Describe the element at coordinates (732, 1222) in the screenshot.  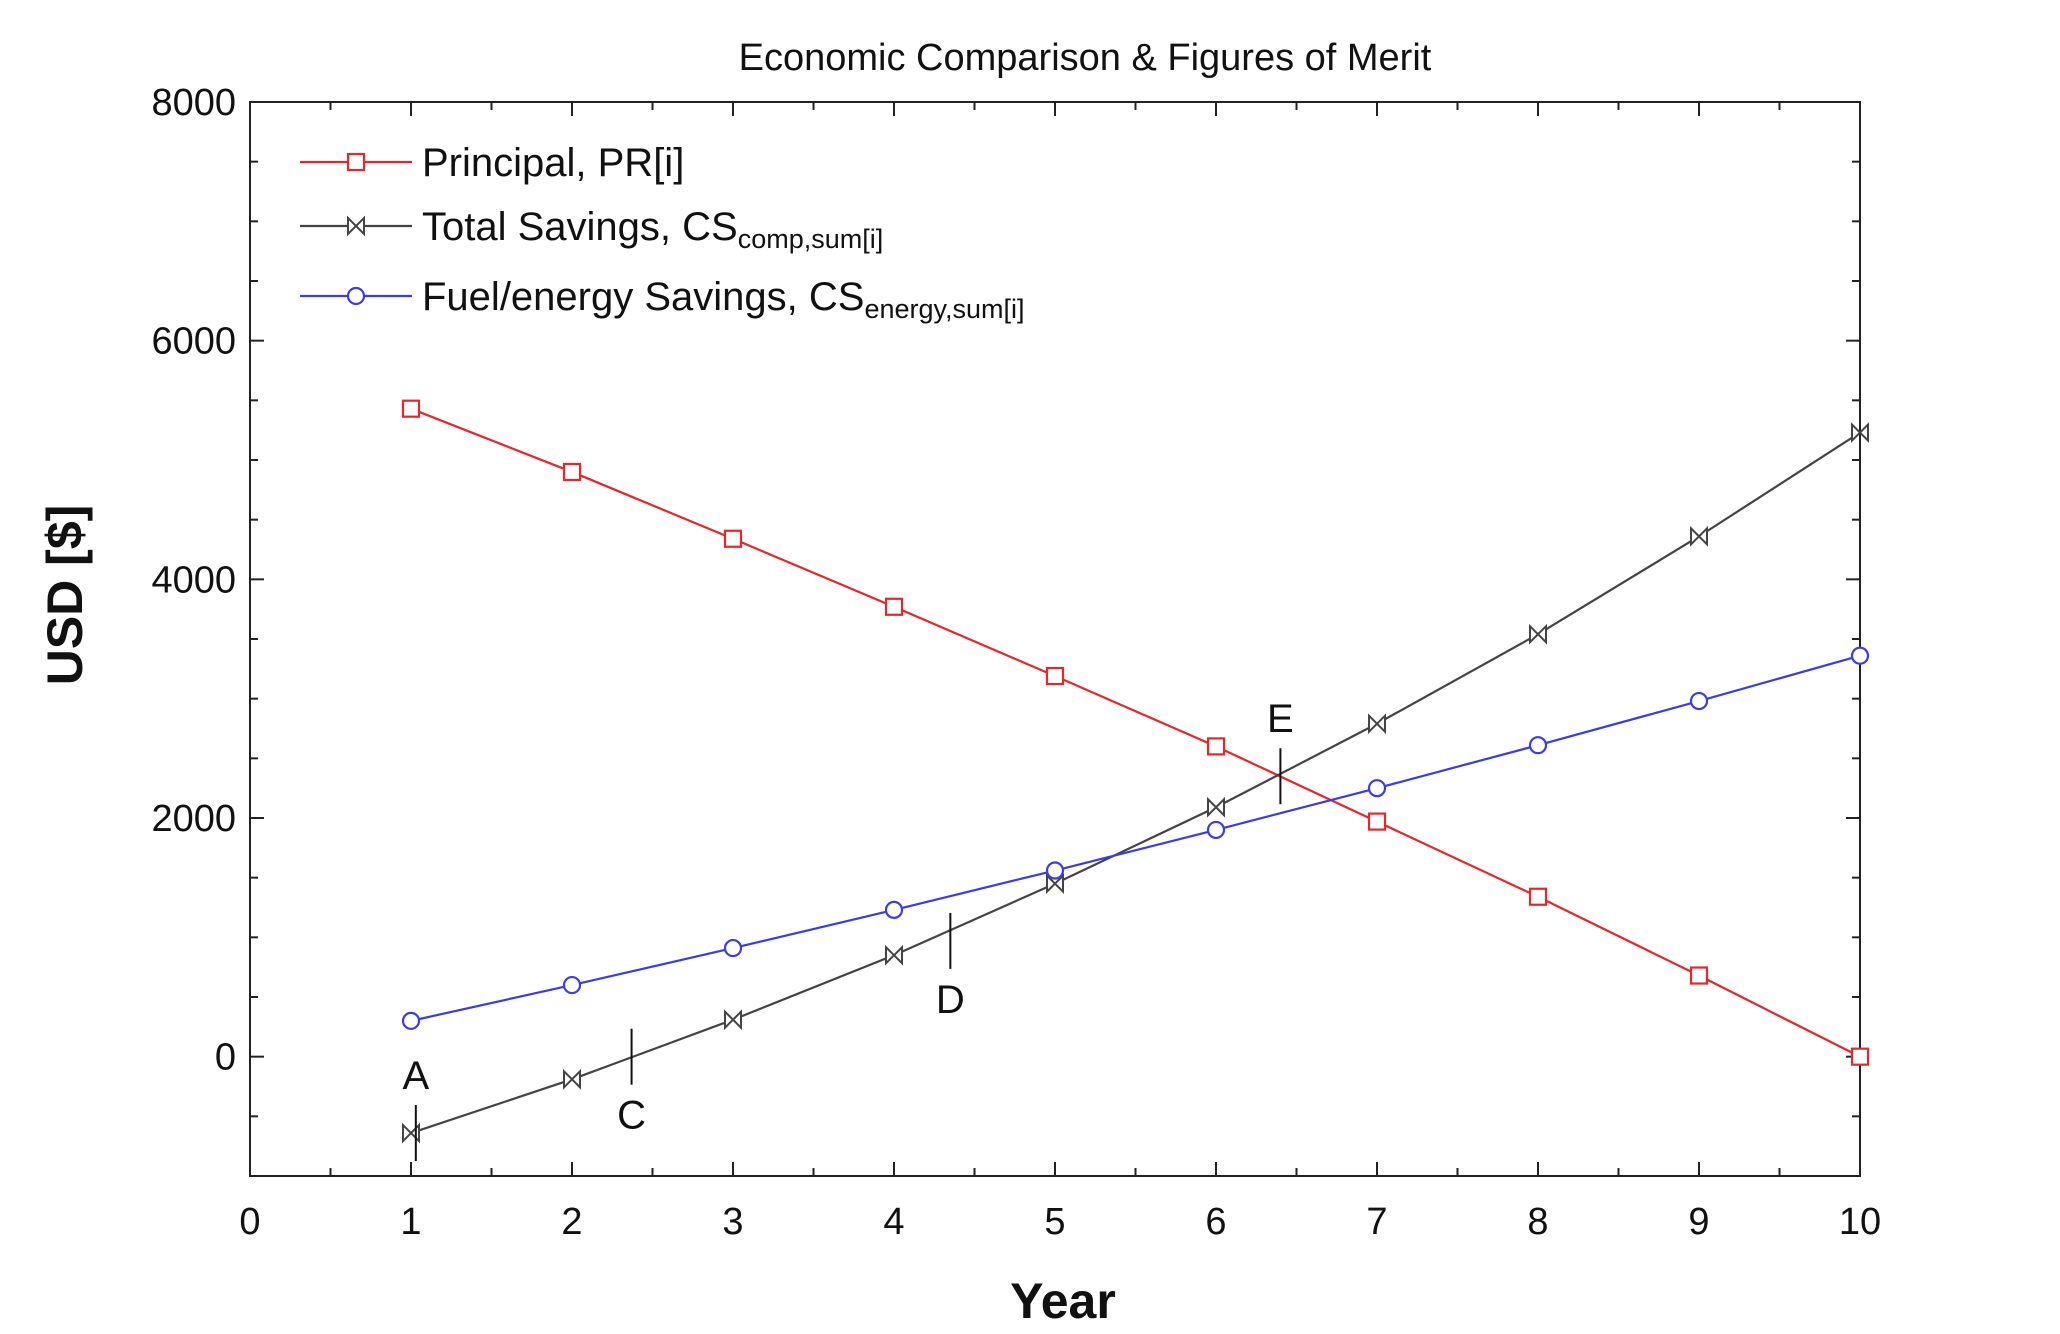
I see `x-tick-label: 3` at that location.